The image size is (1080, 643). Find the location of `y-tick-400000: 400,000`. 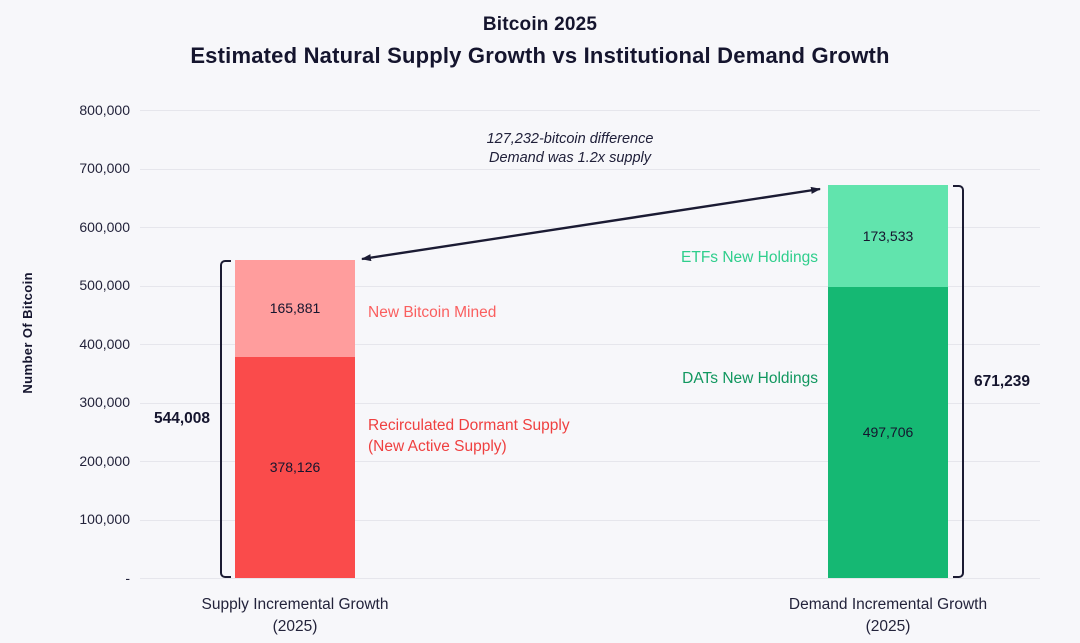

y-tick-400000: 400,000 is located at coordinates (104, 344).